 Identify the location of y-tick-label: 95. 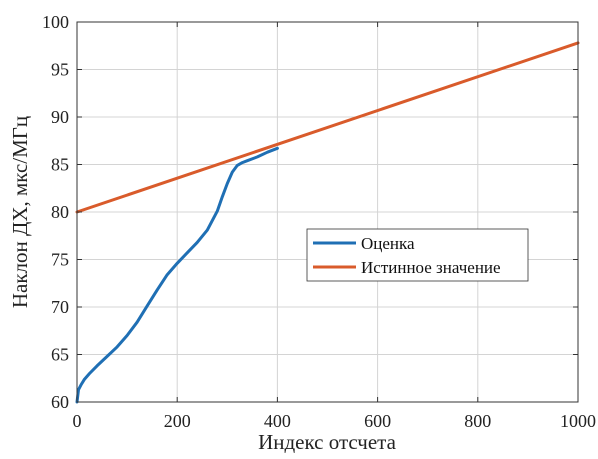
(60, 70).